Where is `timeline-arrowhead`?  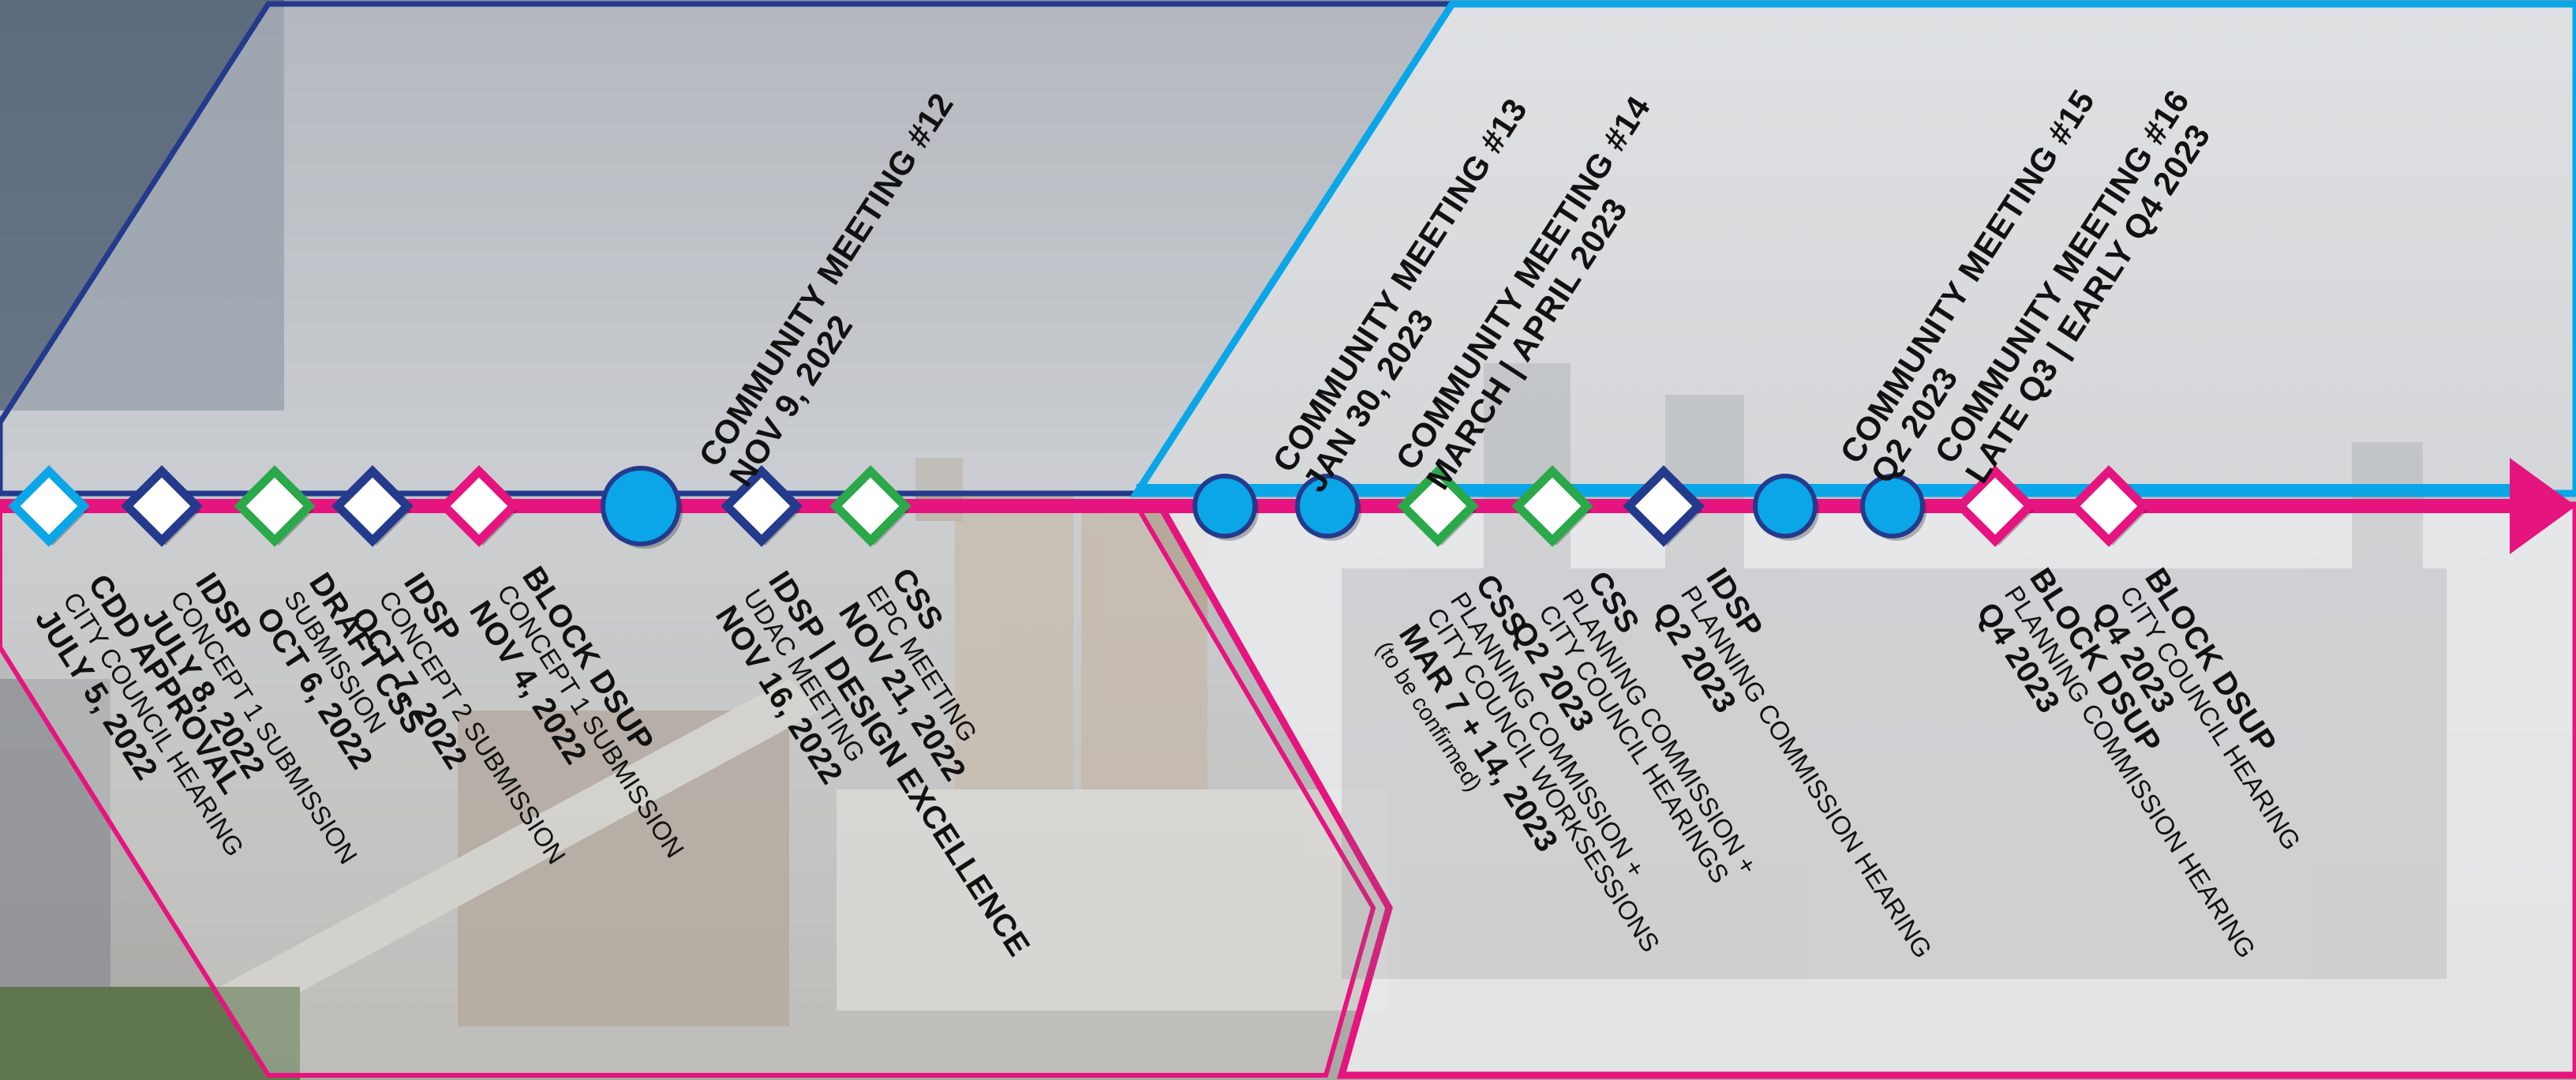 timeline-arrowhead is located at coordinates (2543, 506).